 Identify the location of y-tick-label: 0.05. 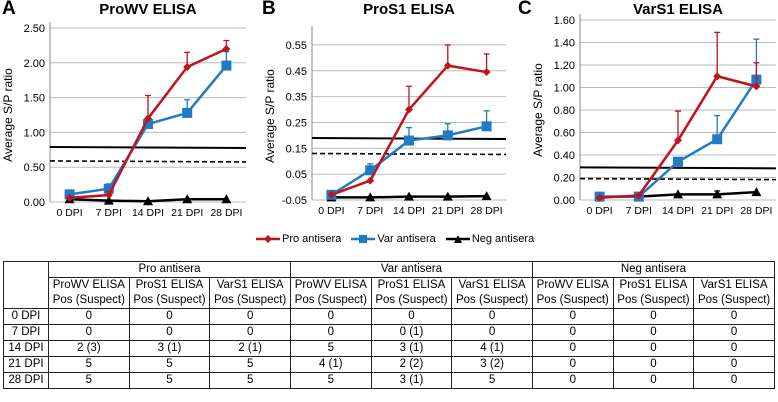
(296, 175).